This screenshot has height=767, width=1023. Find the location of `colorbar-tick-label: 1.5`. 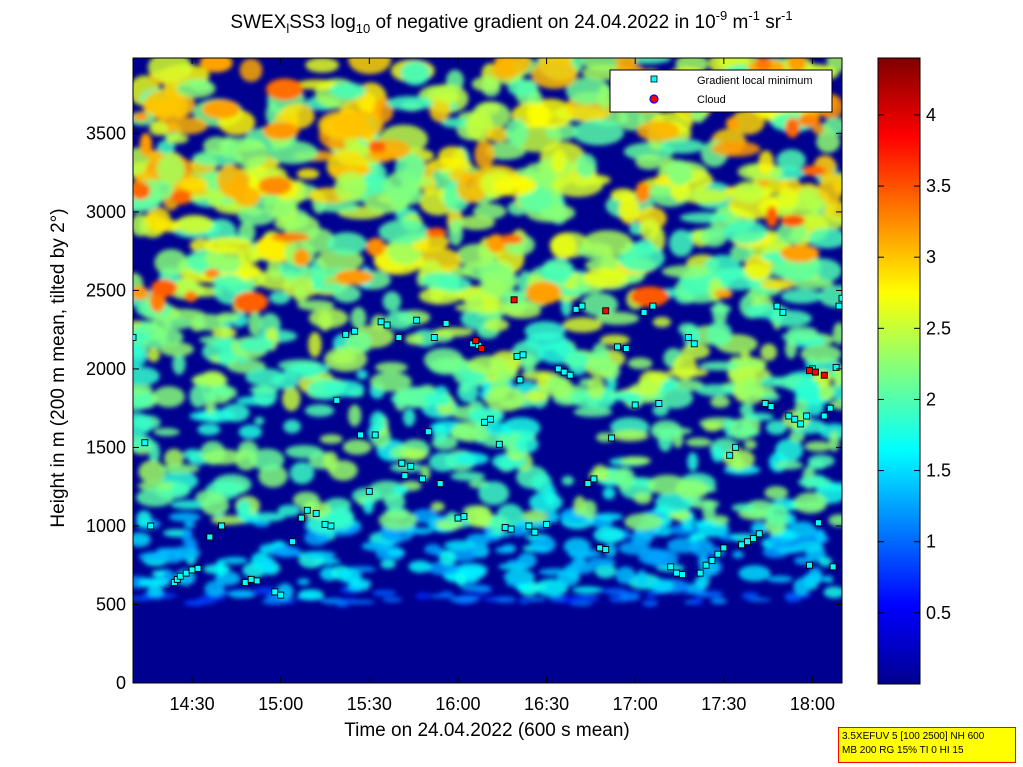

colorbar-tick-label: 1.5 is located at coordinates (938, 471).